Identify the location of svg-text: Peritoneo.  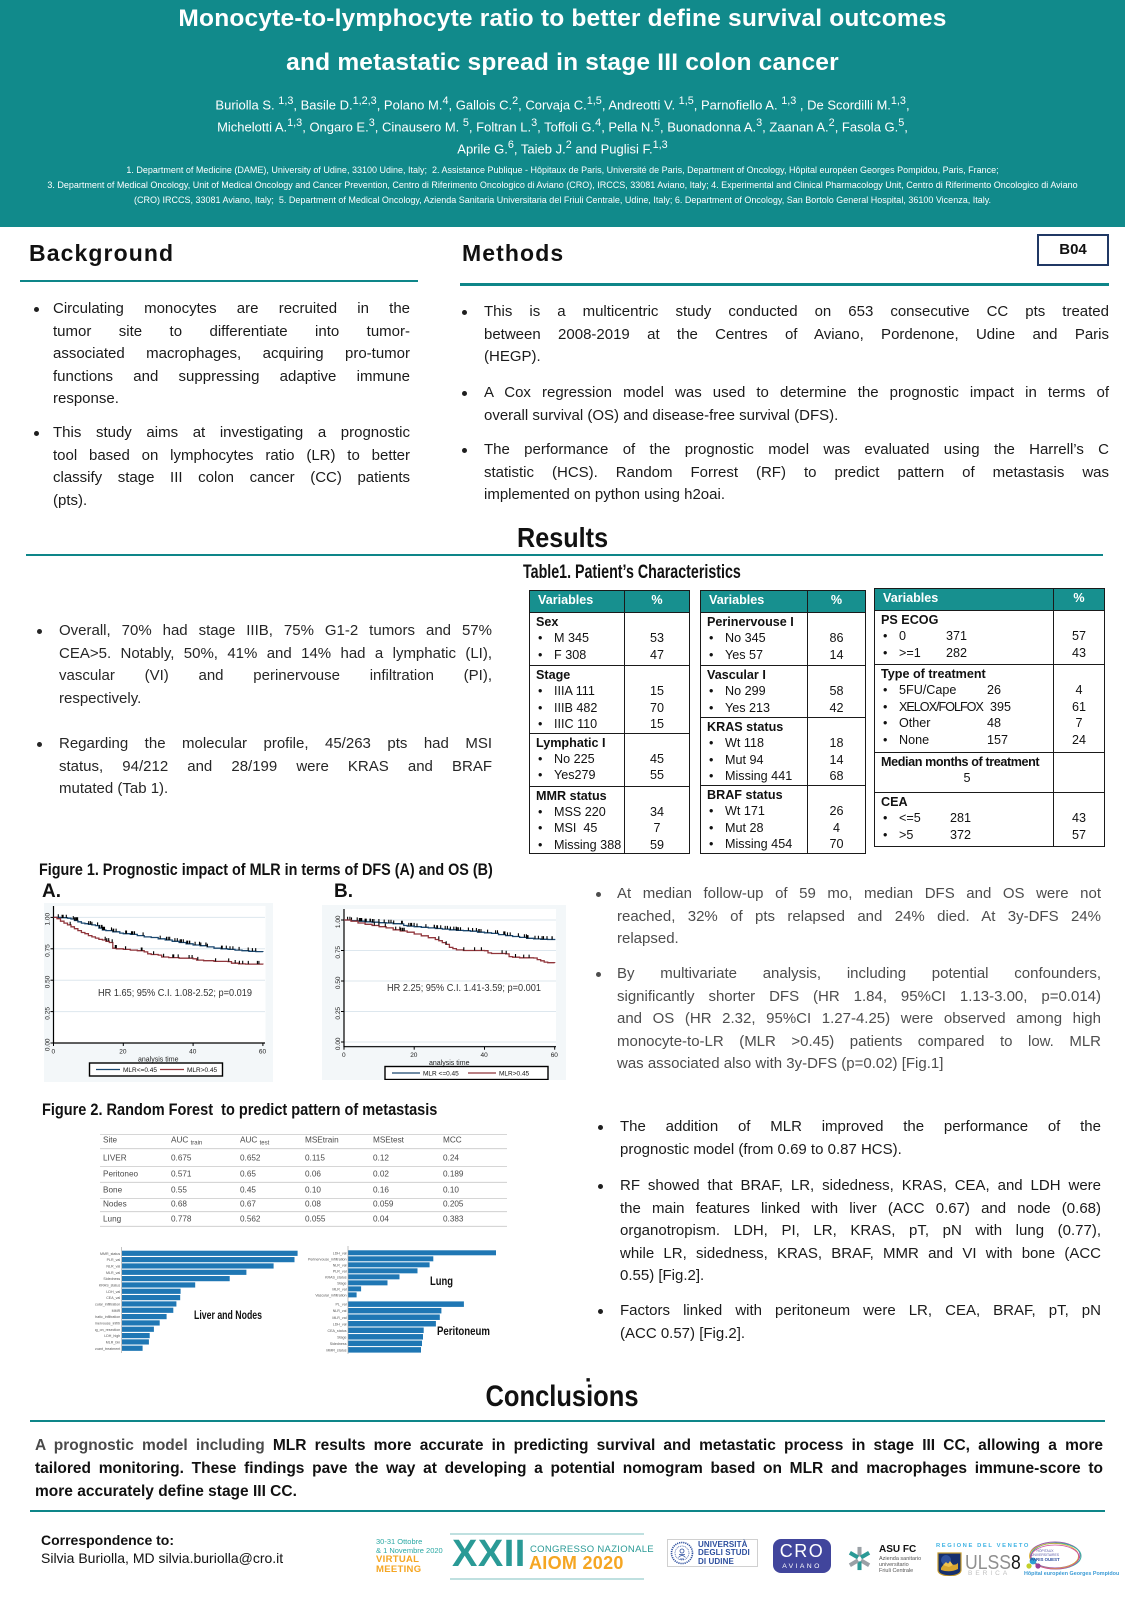
(120, 1174).